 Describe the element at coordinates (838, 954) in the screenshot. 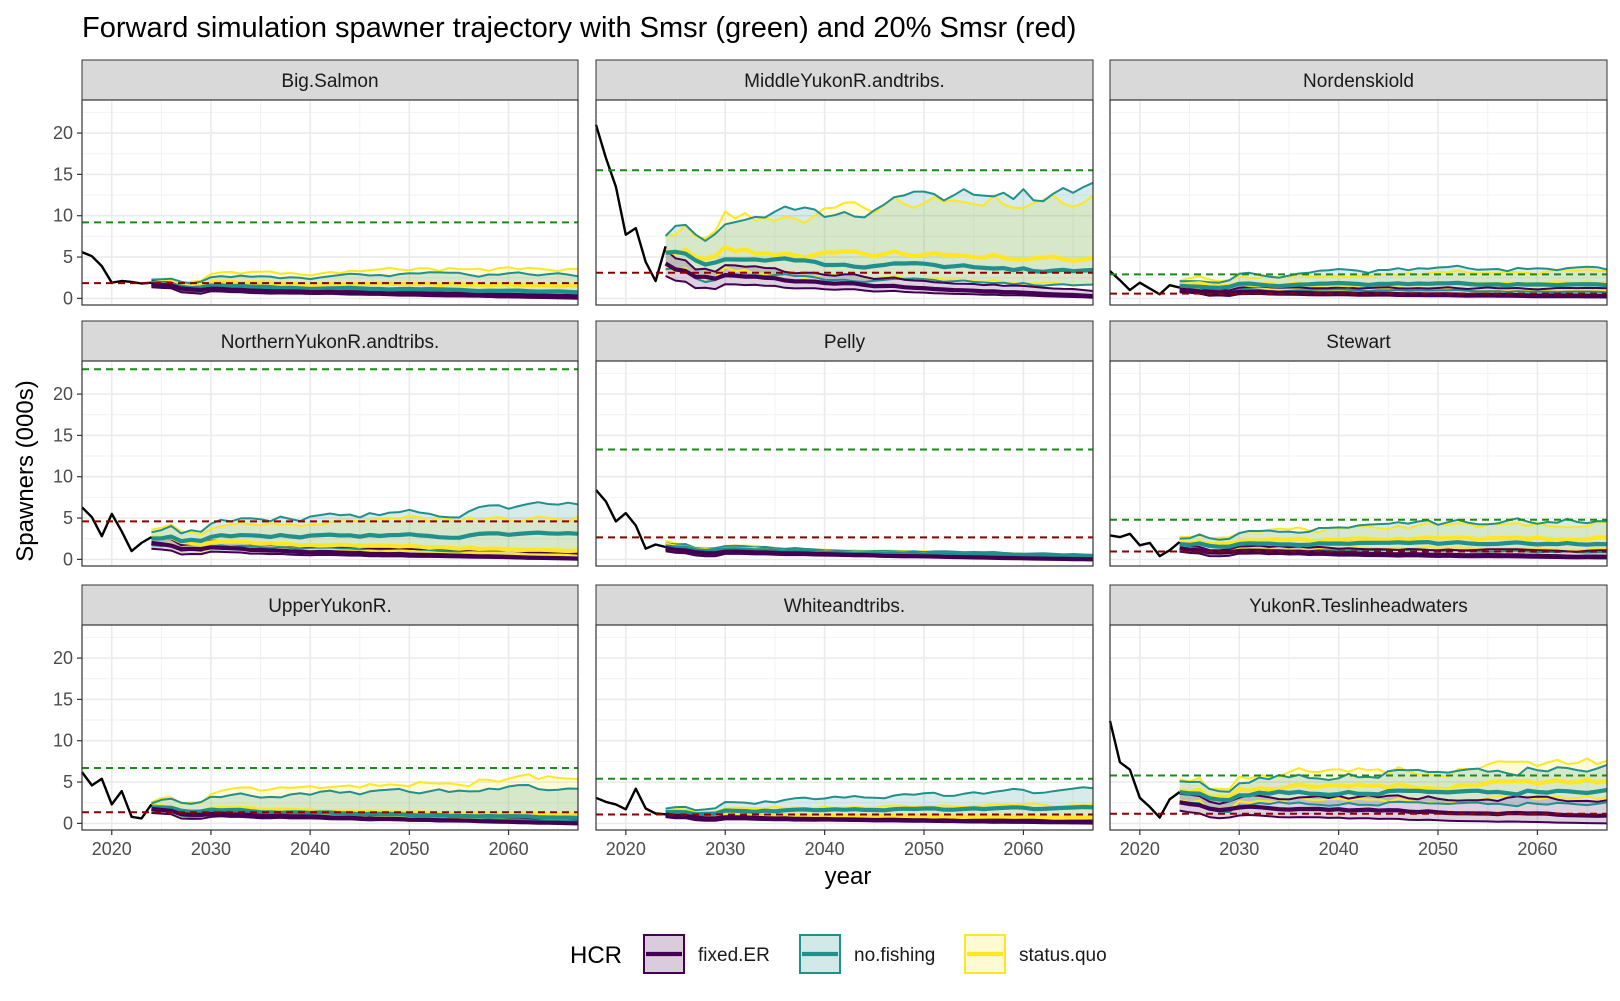

I see `legend: HCR fixed.ER no.fishing status.quo` at that location.